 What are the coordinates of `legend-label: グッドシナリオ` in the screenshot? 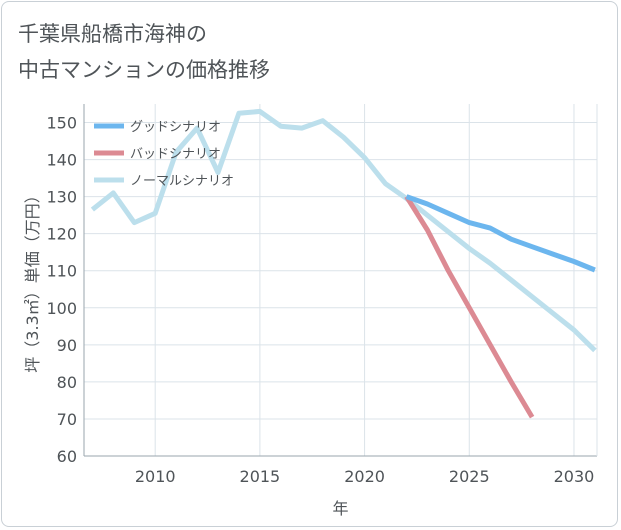 It's located at (175, 127).